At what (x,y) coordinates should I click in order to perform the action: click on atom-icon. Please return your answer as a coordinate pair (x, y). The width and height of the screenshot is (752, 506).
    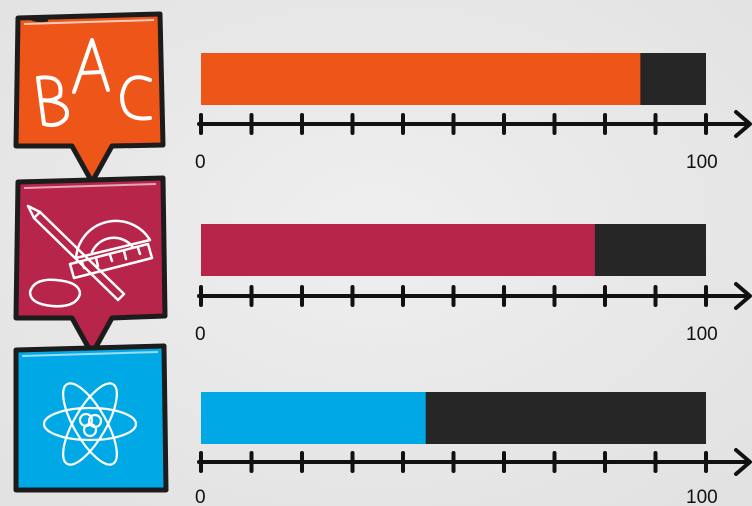
    Looking at the image, I should click on (90, 424).